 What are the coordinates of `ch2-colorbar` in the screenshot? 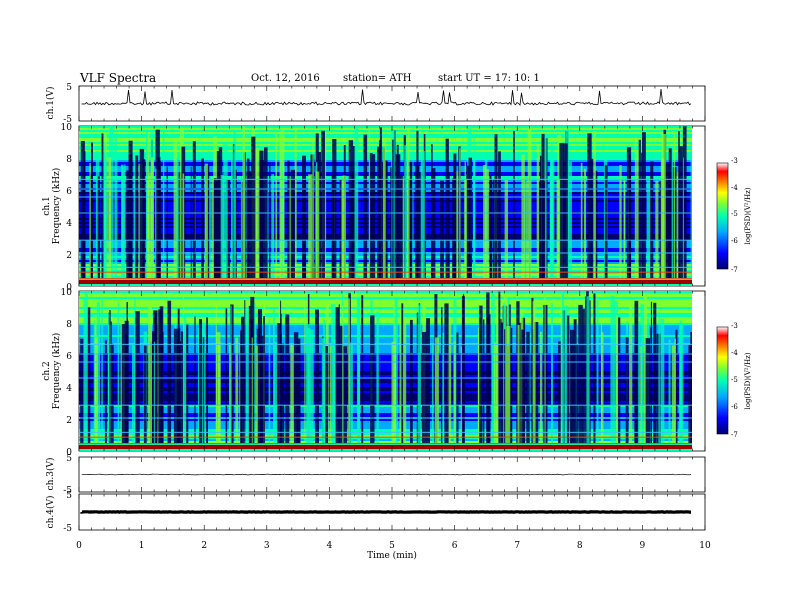 It's located at (722, 380).